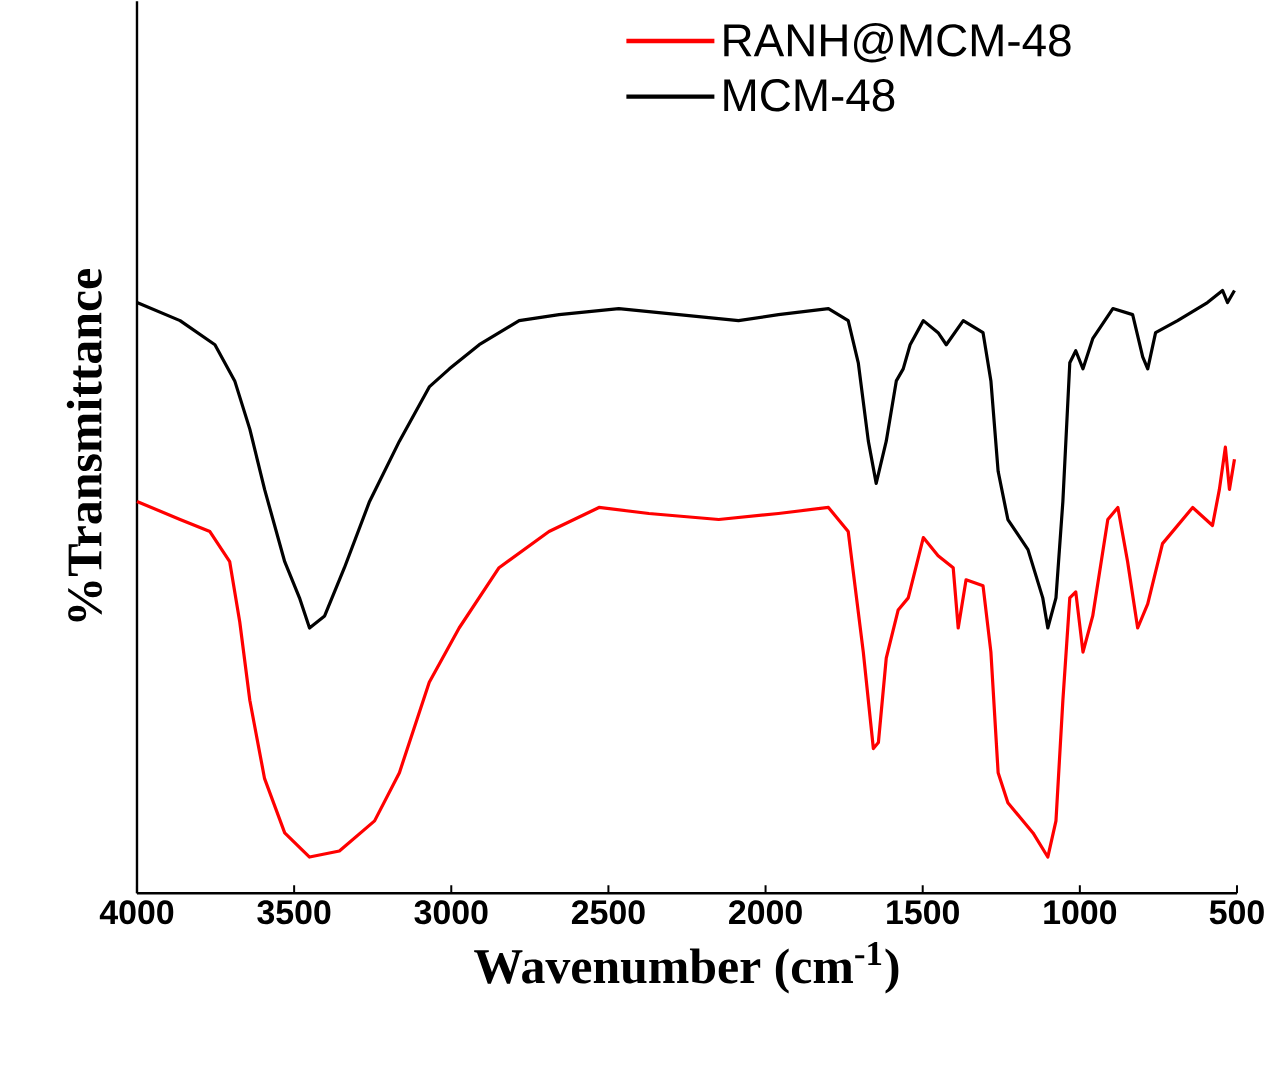  What do you see at coordinates (136, 912) in the screenshot?
I see `x-tick-label: 4000` at bounding box center [136, 912].